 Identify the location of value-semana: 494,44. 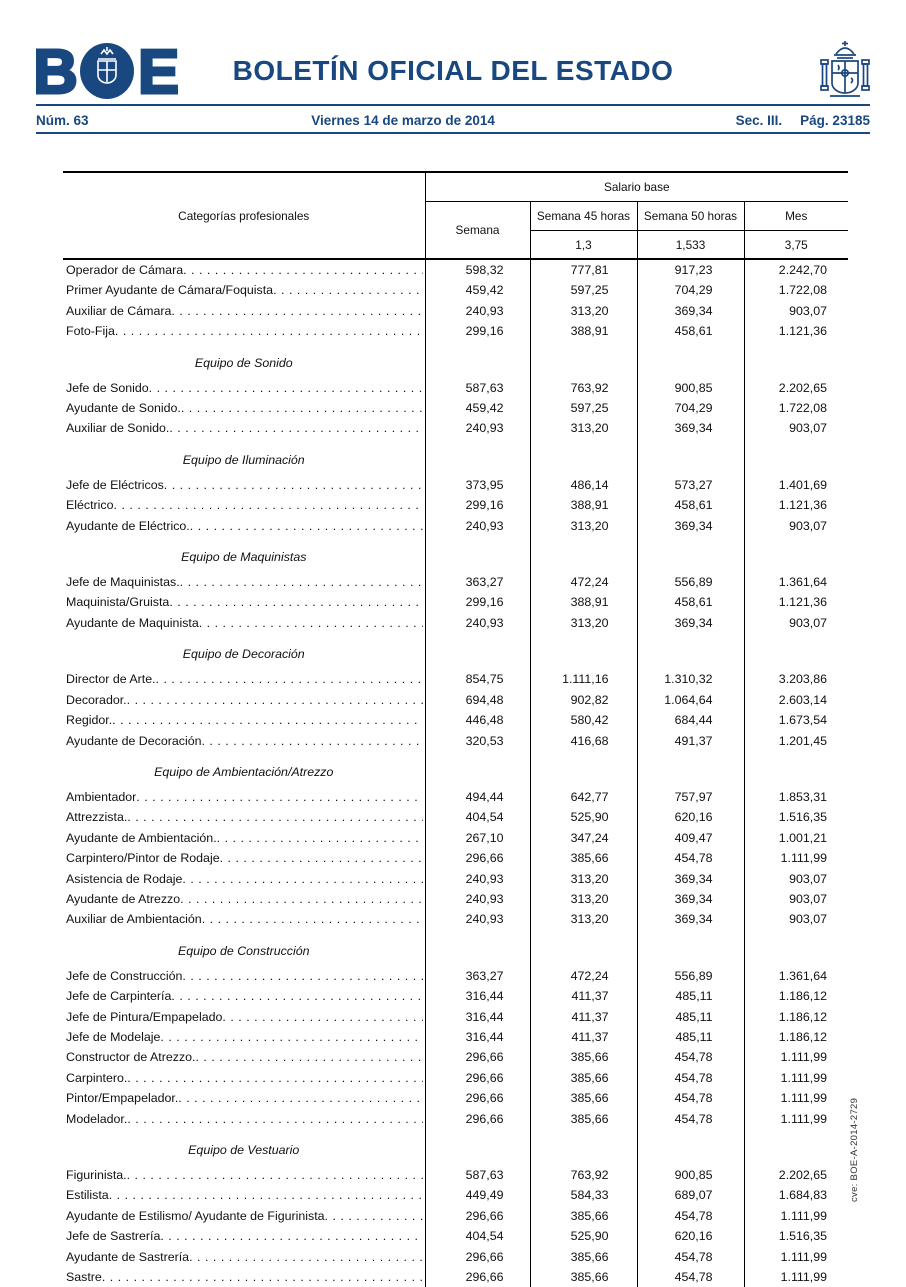
(478, 797).